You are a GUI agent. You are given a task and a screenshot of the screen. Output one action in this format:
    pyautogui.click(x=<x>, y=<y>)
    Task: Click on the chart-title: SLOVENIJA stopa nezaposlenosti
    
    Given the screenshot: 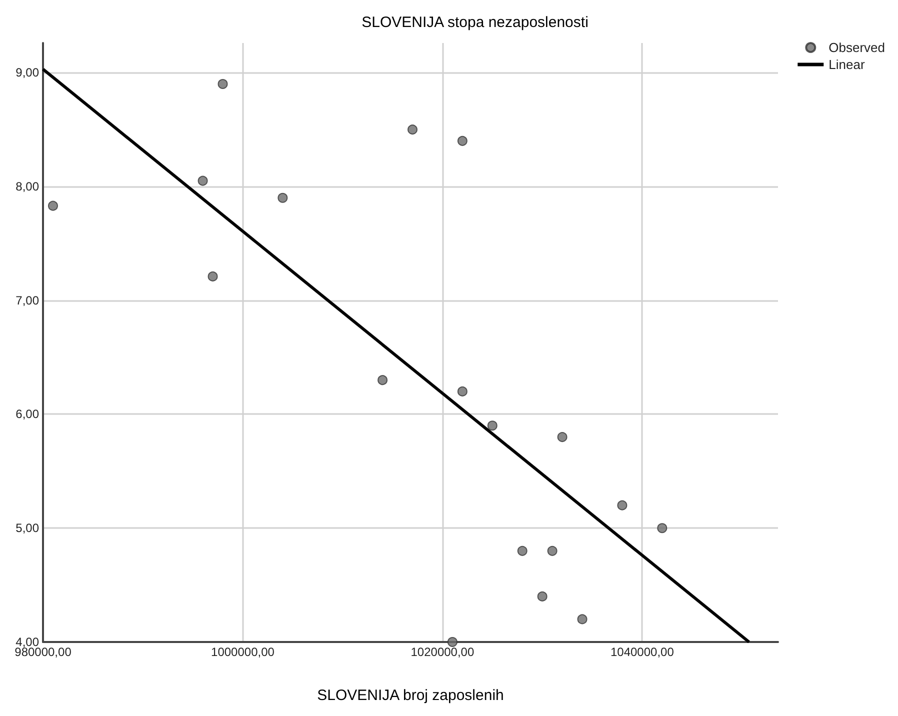 What is the action you would take?
    pyautogui.click(x=475, y=22)
    